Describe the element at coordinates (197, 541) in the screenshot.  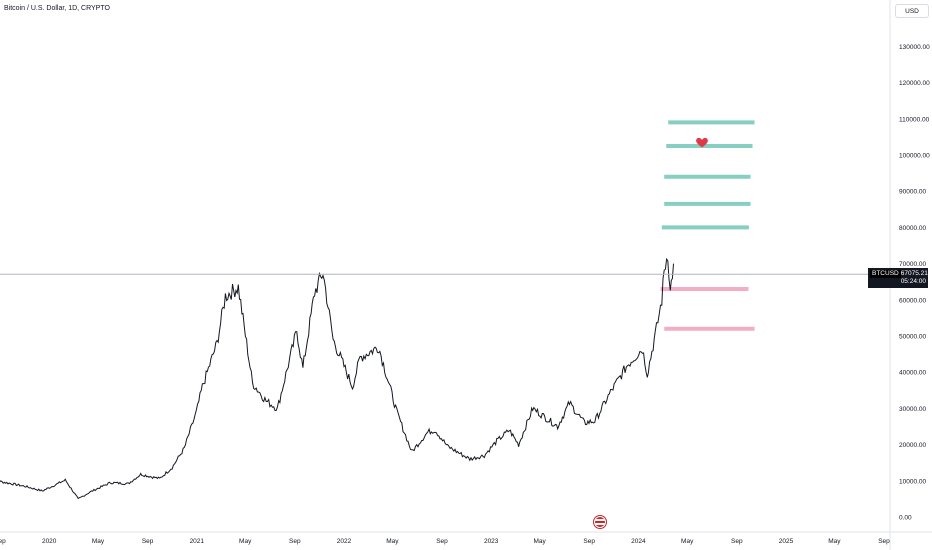
I see `x-tick-label: 2021` at that location.